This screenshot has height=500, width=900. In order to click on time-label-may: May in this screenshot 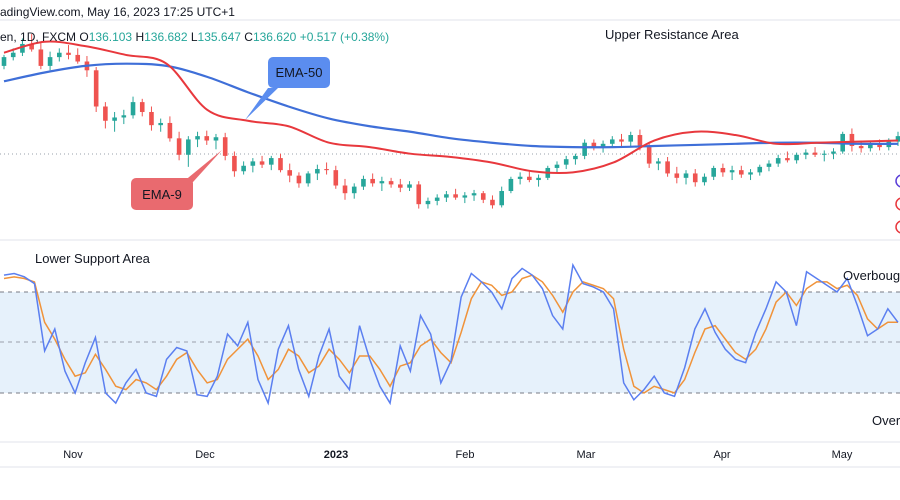, I will do `click(842, 455)`.